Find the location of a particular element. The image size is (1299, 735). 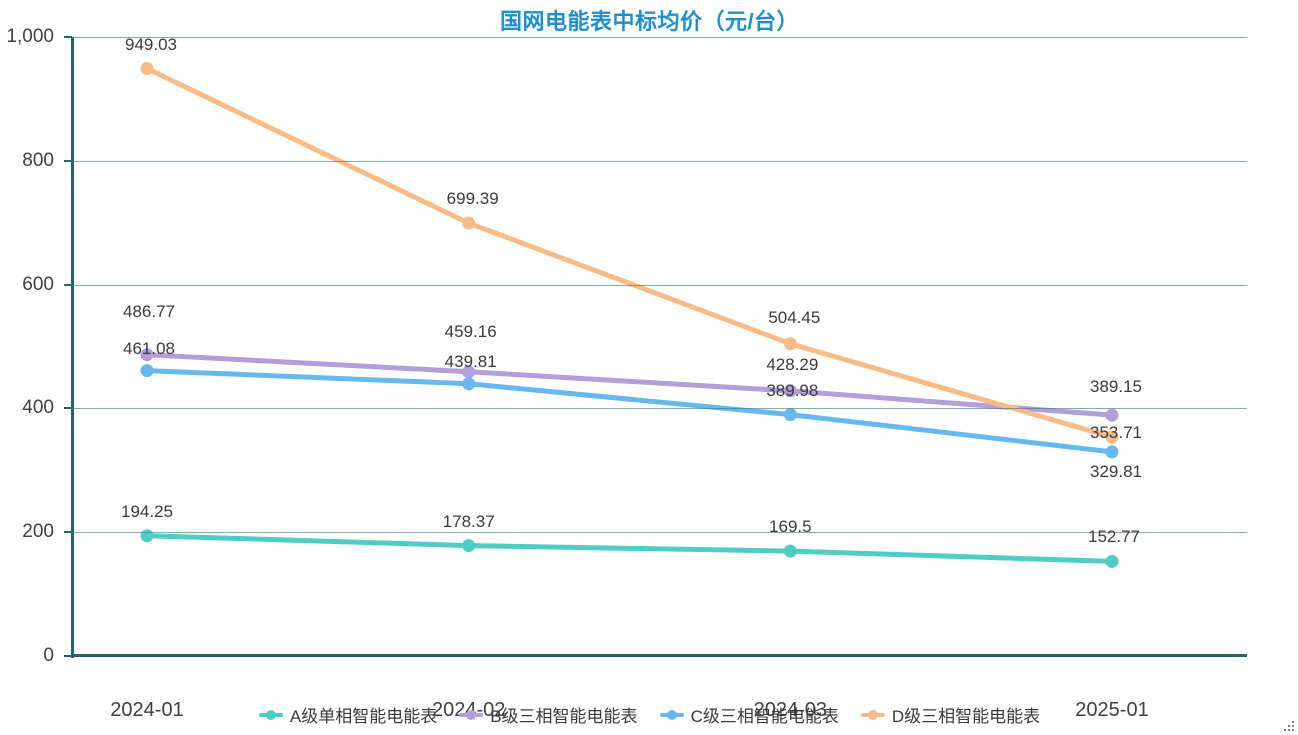

data-label: 329.81 is located at coordinates (1116, 471).